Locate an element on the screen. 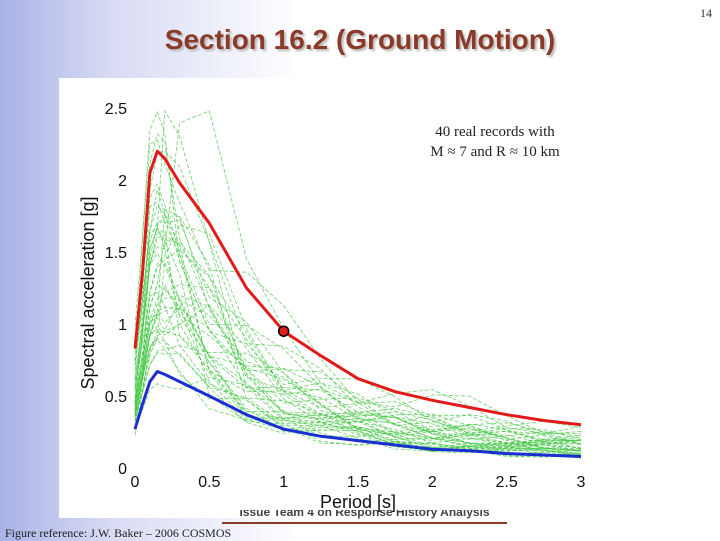 The image size is (720, 541). x-tick-label: 2.5 is located at coordinates (507, 482).